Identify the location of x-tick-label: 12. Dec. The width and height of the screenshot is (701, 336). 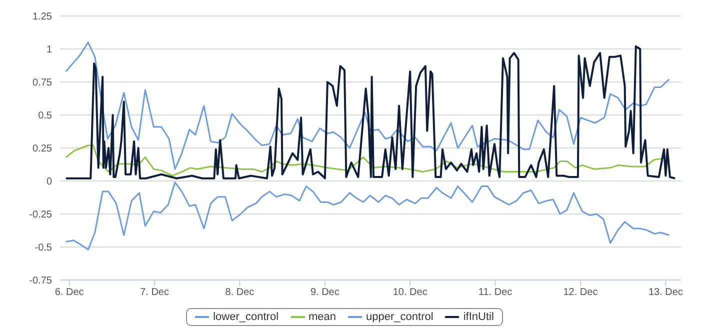
(580, 292).